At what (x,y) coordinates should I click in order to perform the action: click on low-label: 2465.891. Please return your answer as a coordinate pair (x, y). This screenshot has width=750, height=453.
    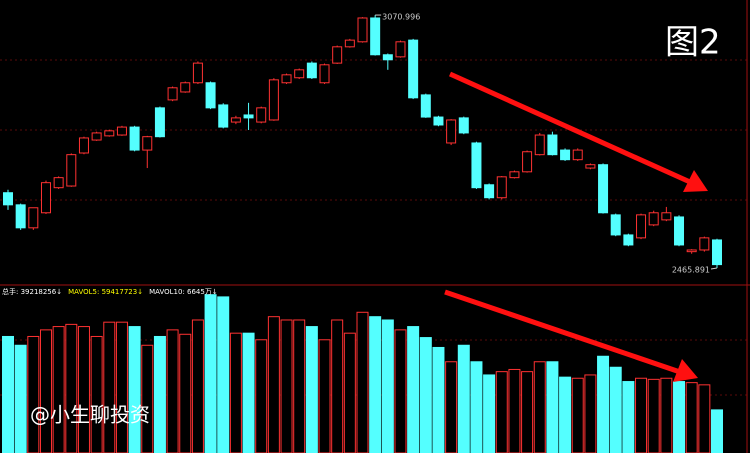
    Looking at the image, I should click on (691, 269).